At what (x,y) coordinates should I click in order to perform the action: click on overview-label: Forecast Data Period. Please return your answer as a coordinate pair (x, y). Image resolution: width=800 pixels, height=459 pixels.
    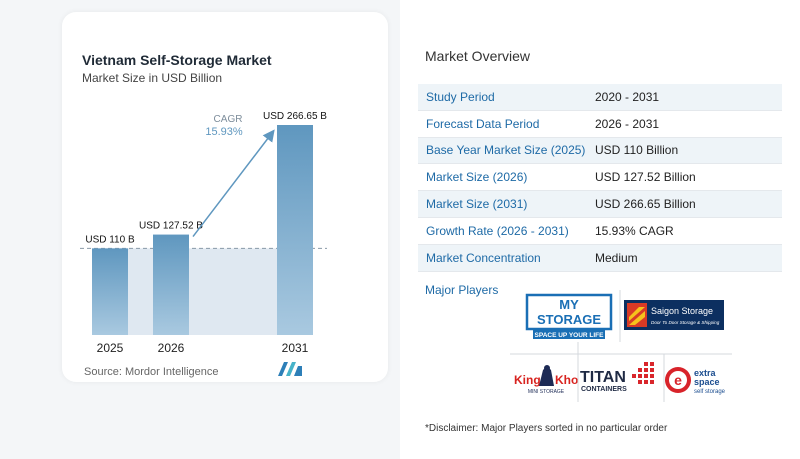
    Looking at the image, I should click on (483, 123).